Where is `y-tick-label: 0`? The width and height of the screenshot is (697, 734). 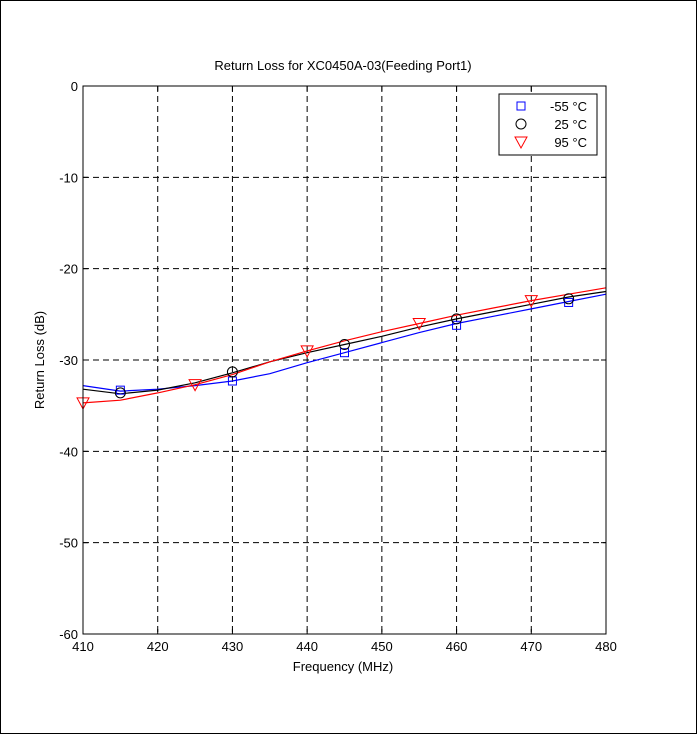 y-tick-label: 0 is located at coordinates (74, 86).